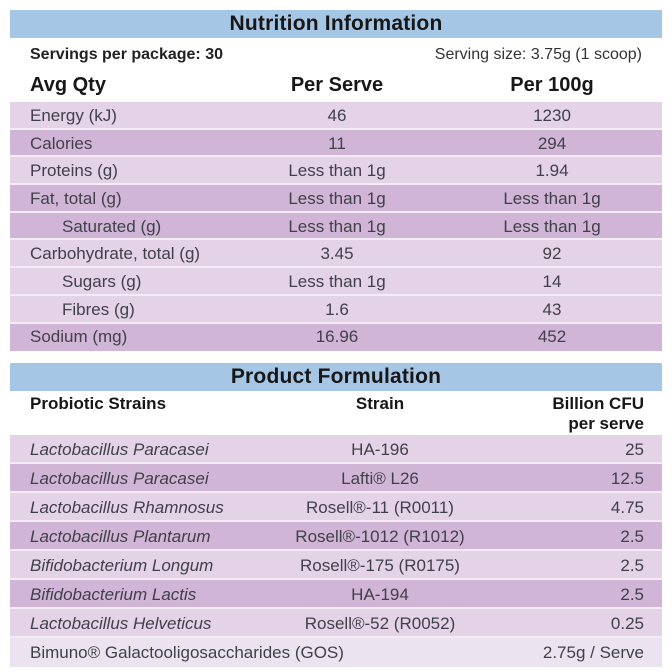  I want to click on nutrition-title: Nutrition Information, so click(336, 23).